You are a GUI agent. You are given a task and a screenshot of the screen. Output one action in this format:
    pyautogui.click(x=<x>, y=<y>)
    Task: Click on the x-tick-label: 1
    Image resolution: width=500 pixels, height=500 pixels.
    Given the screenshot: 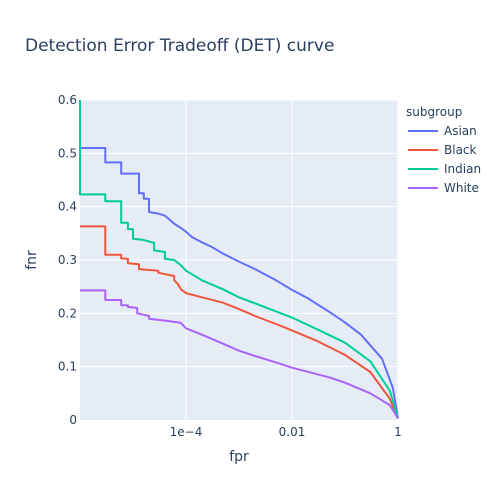 What is the action you would take?
    pyautogui.click(x=398, y=432)
    